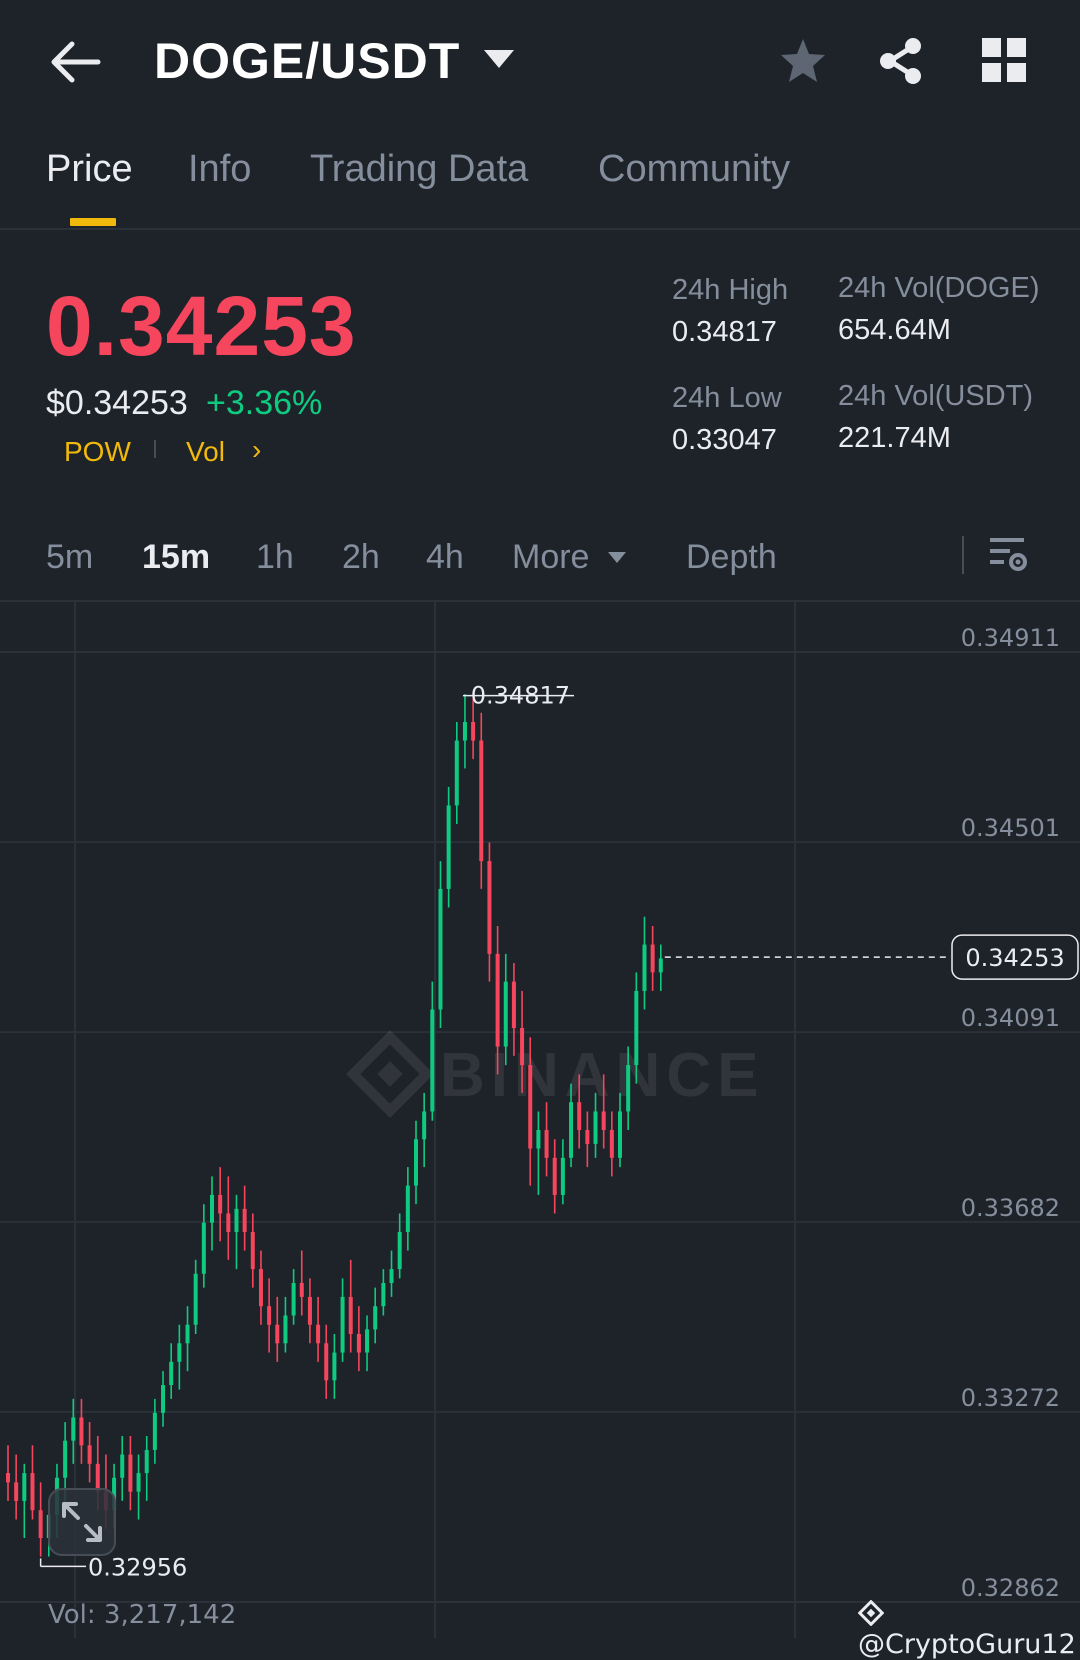  What do you see at coordinates (540, 601) in the screenshot?
I see `chart-top-divider` at bounding box center [540, 601].